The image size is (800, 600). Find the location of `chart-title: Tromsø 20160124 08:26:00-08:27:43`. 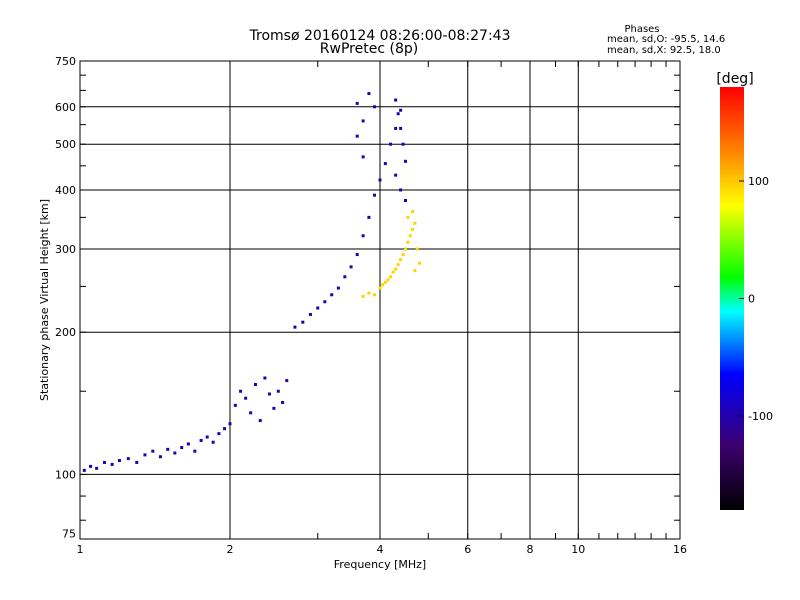

chart-title: Tromsø 20160124 08:26:00-08:27:43 is located at coordinates (380, 36).